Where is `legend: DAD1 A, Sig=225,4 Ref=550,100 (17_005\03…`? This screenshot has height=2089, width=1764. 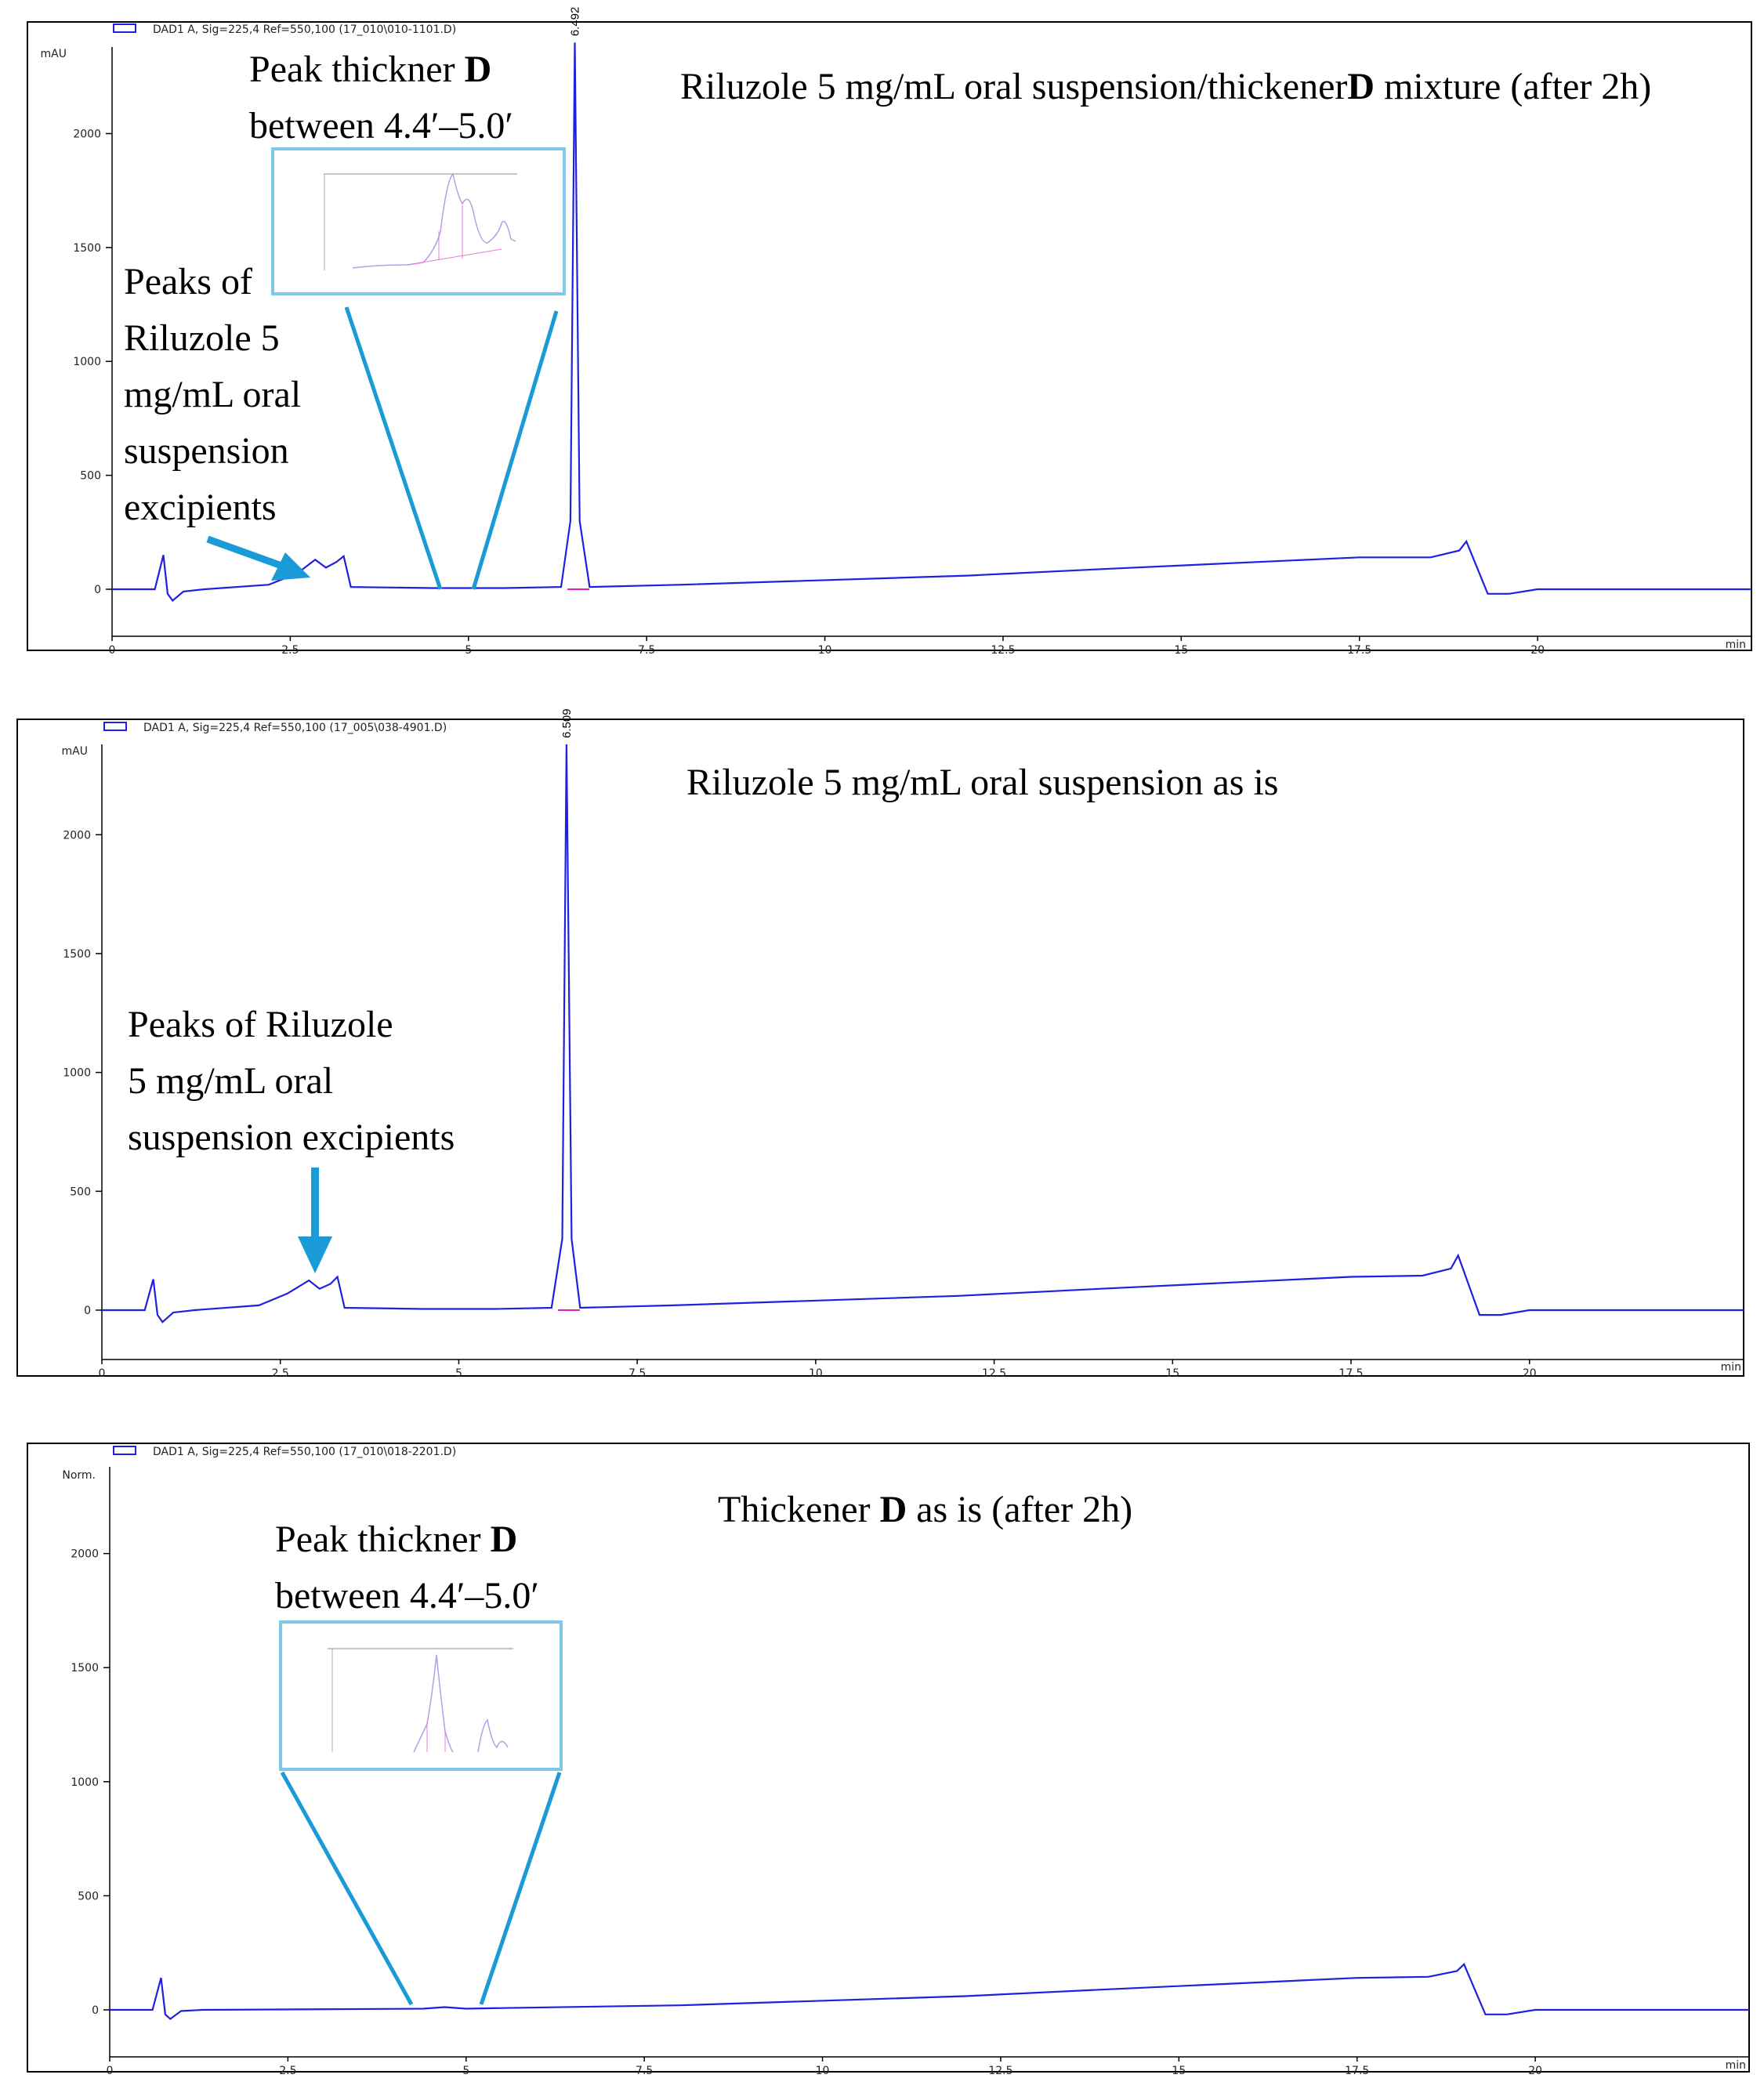
legend: DAD1 A, Sig=225,4 Ref=550,100 (17_005\03… is located at coordinates (275, 728).